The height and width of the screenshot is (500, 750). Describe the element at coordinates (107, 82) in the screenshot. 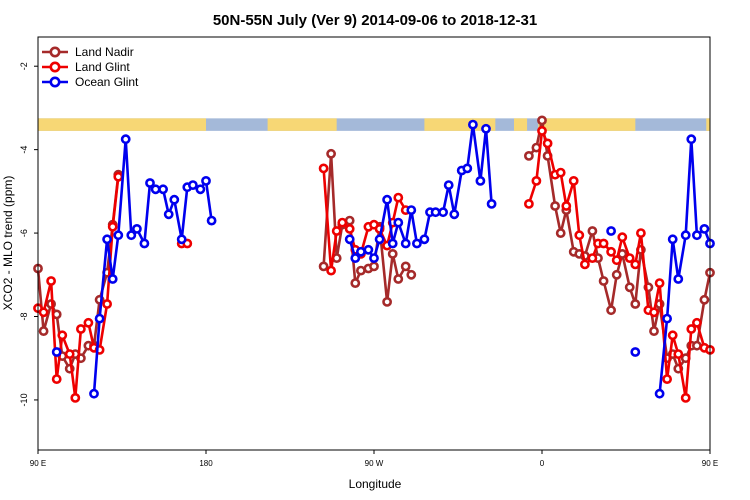

I see `legend-label: Ocean Glint` at that location.